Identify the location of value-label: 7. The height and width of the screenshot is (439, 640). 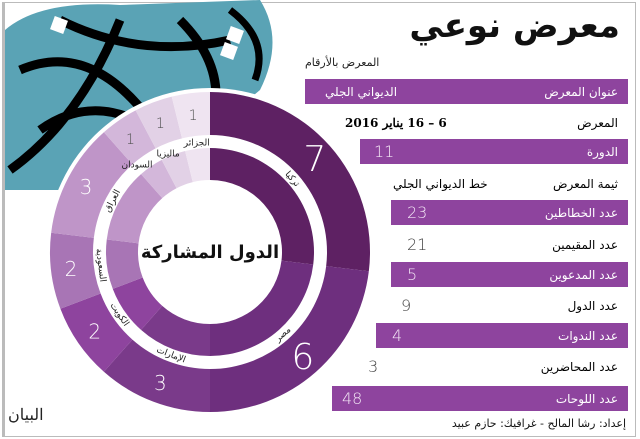
(314, 159).